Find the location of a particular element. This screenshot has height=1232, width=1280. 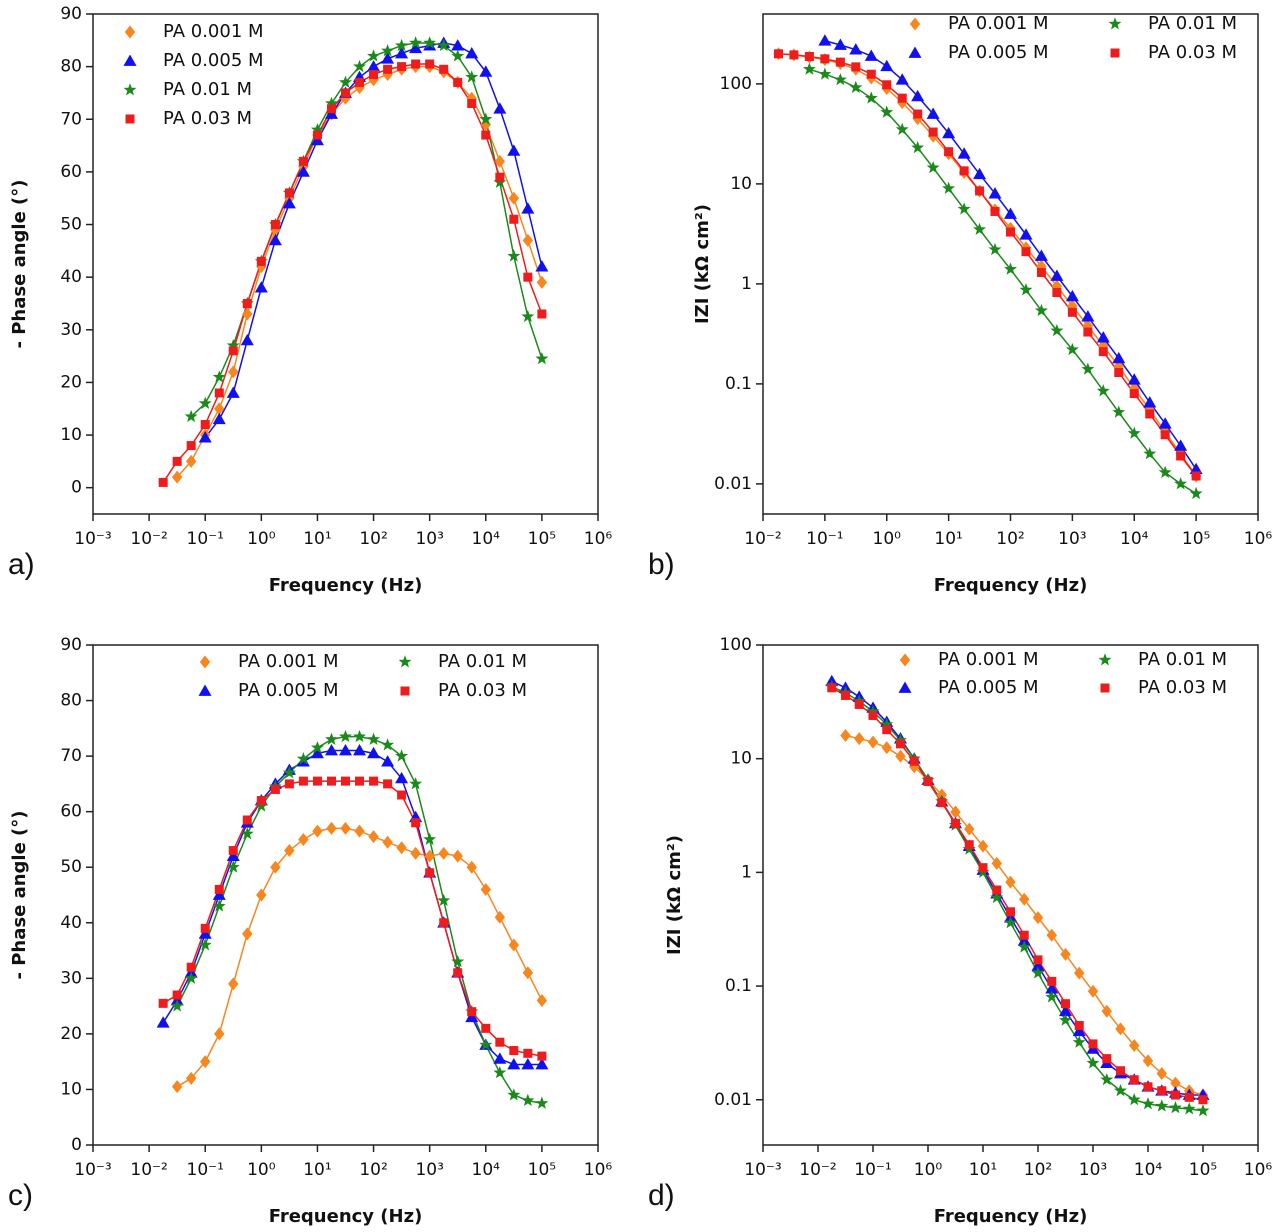

legend-label: PA 0.005 M is located at coordinates (213, 60).